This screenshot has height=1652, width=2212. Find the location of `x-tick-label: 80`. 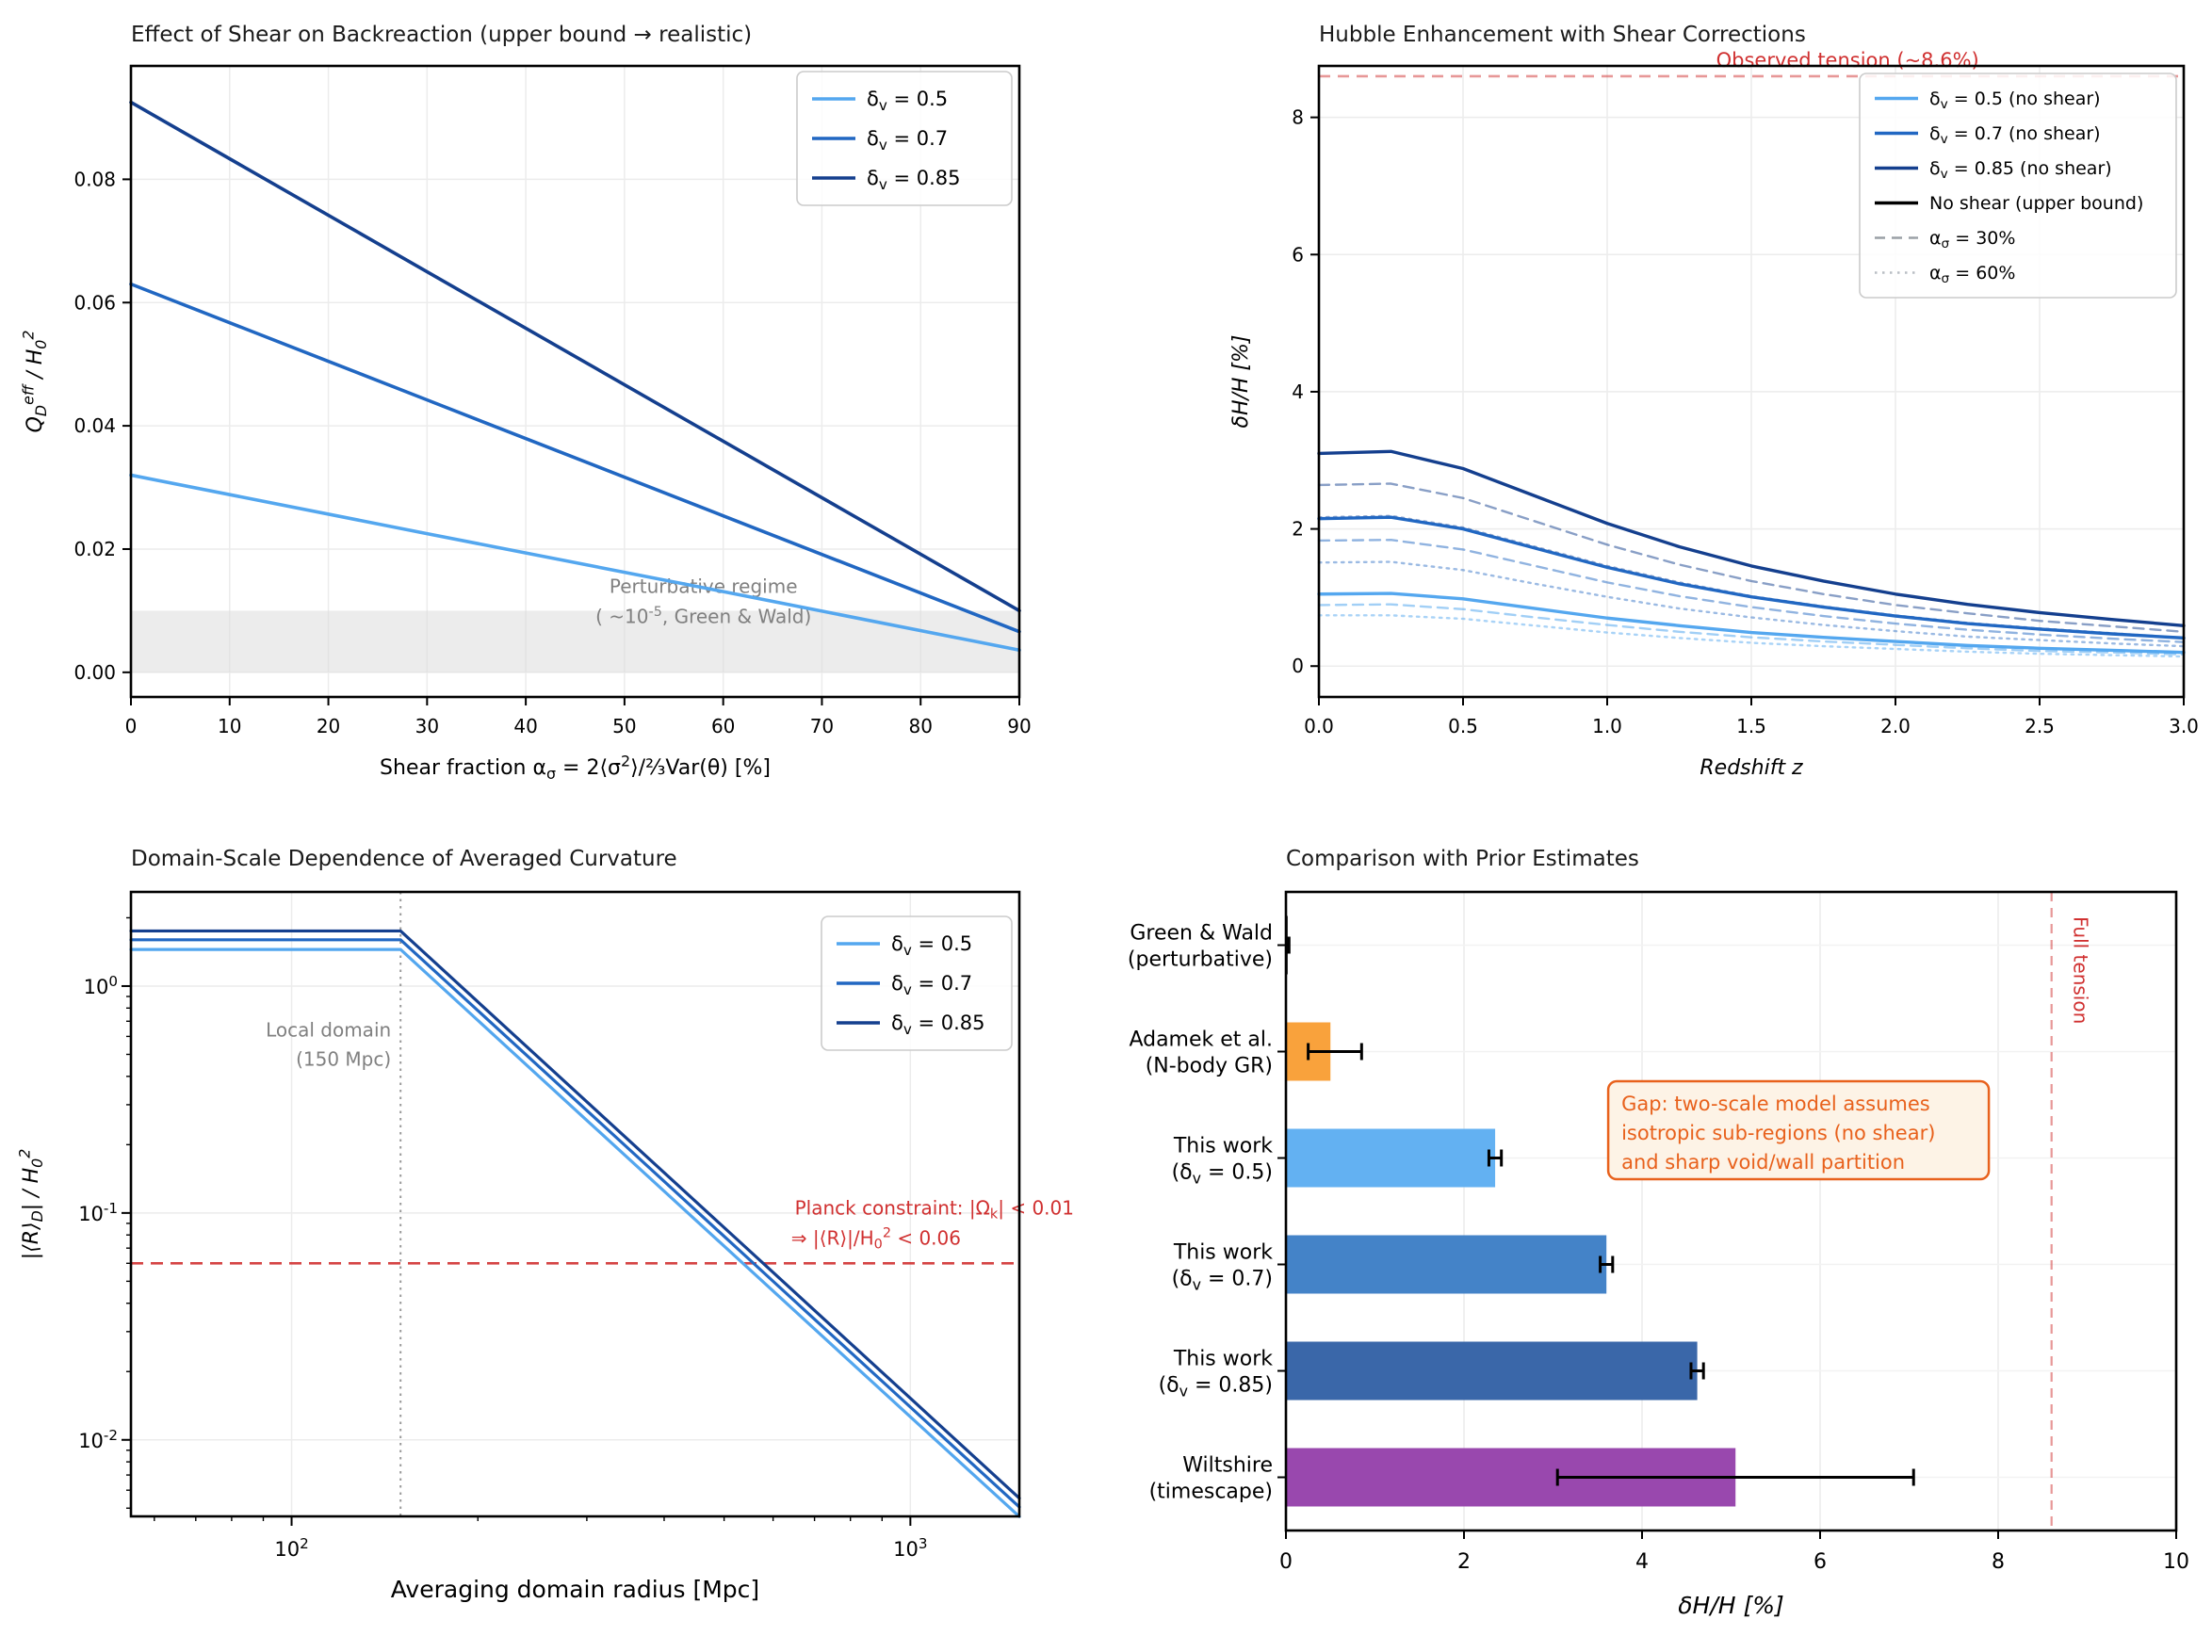

x-tick-label: 80 is located at coordinates (920, 726).